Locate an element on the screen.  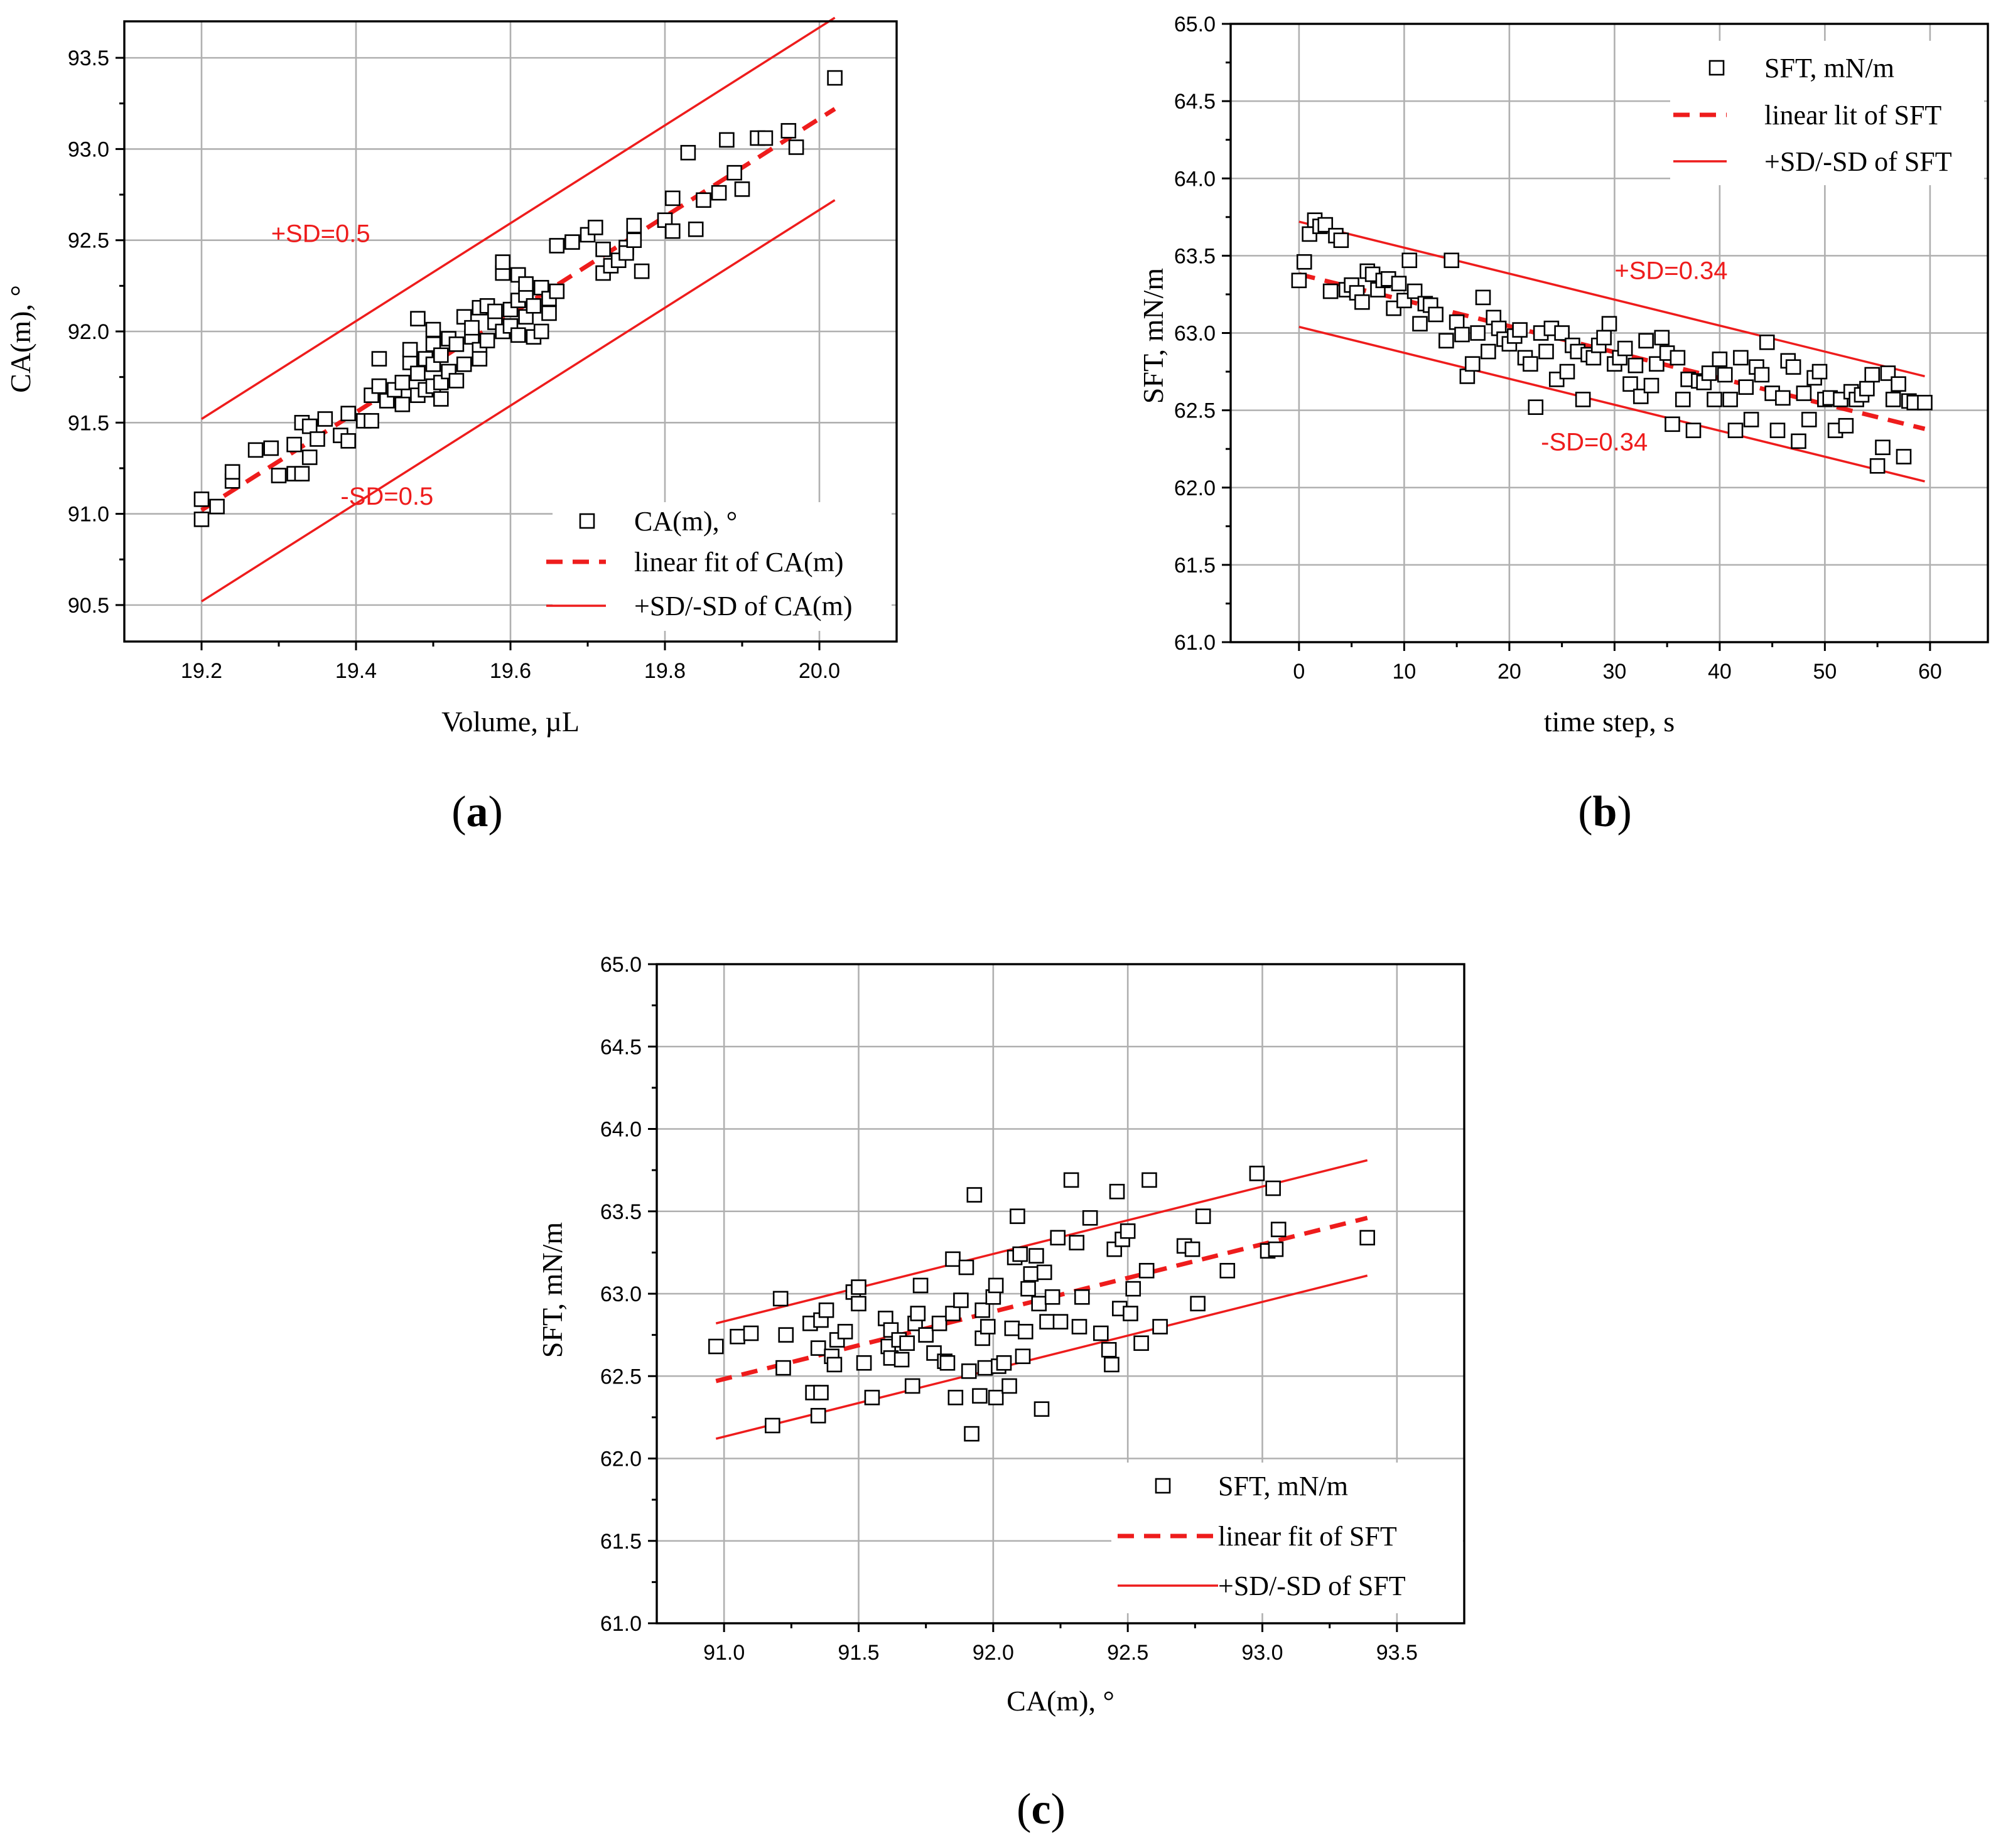
legend-entry: CA(m), ° is located at coordinates (686, 521).